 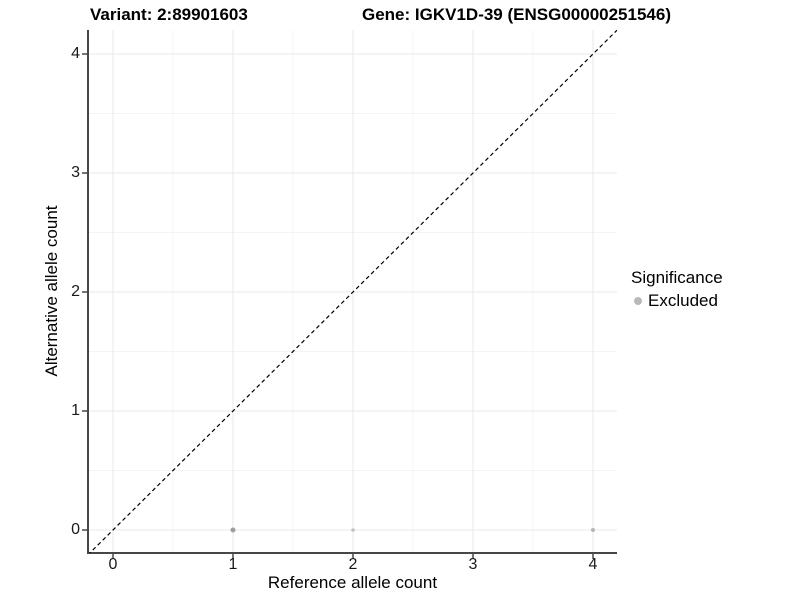 I want to click on legend-item-excluded: Excluded, so click(x=715, y=301).